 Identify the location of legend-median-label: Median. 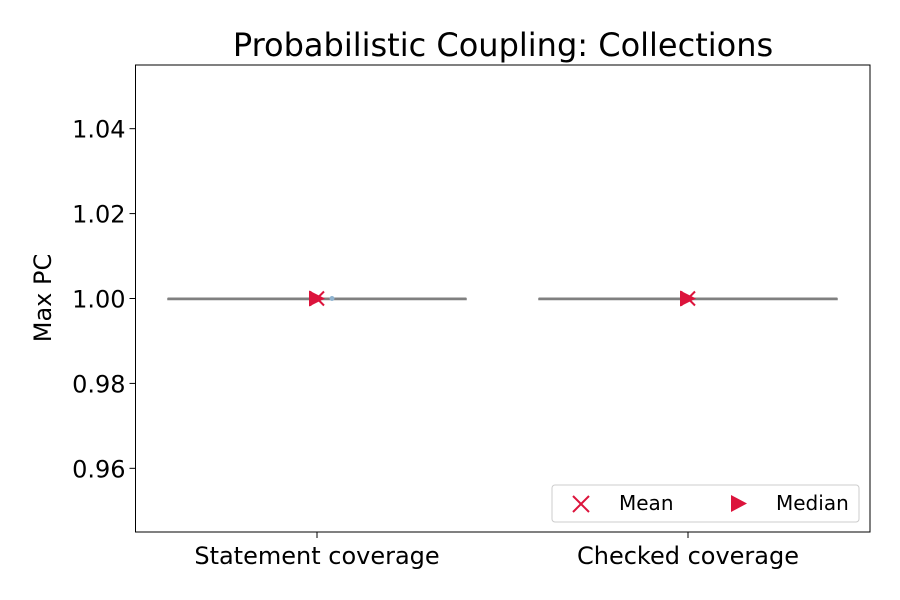
(812, 503).